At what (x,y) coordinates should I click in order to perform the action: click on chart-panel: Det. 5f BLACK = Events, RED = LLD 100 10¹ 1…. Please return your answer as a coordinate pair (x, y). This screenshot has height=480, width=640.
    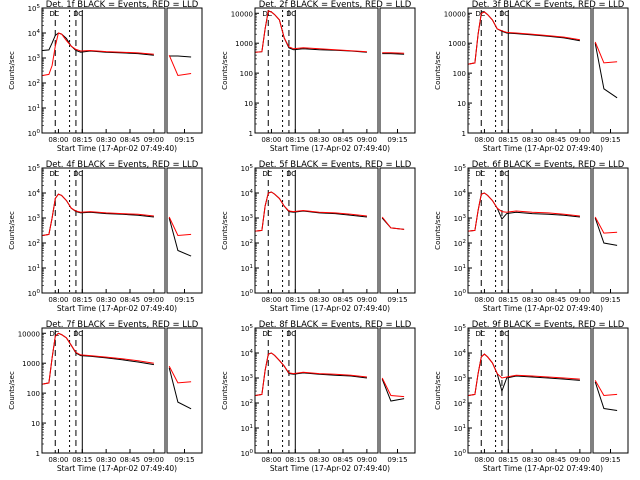
    Looking at the image, I should click on (318, 236).